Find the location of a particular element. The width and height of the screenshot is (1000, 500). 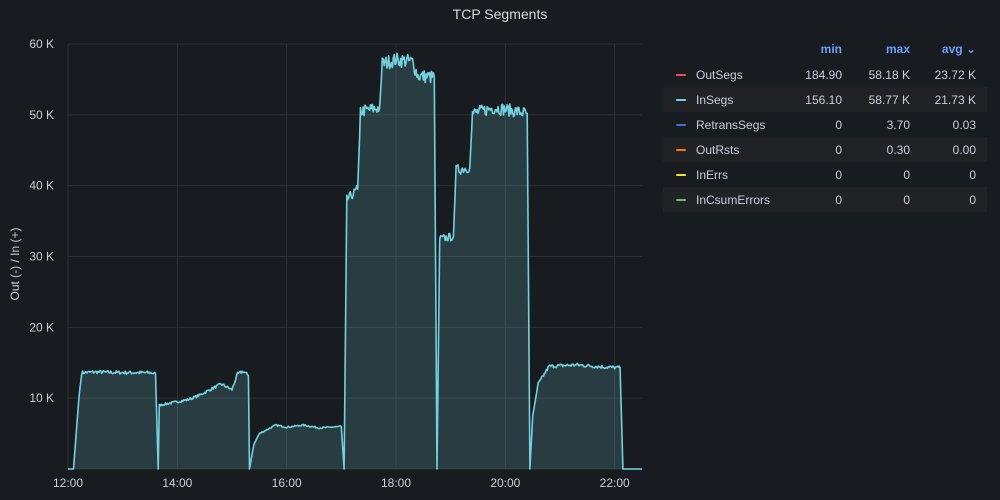

legend-row-insegs: InSegs 156.10 58.77 K 21.73 K is located at coordinates (825, 99).